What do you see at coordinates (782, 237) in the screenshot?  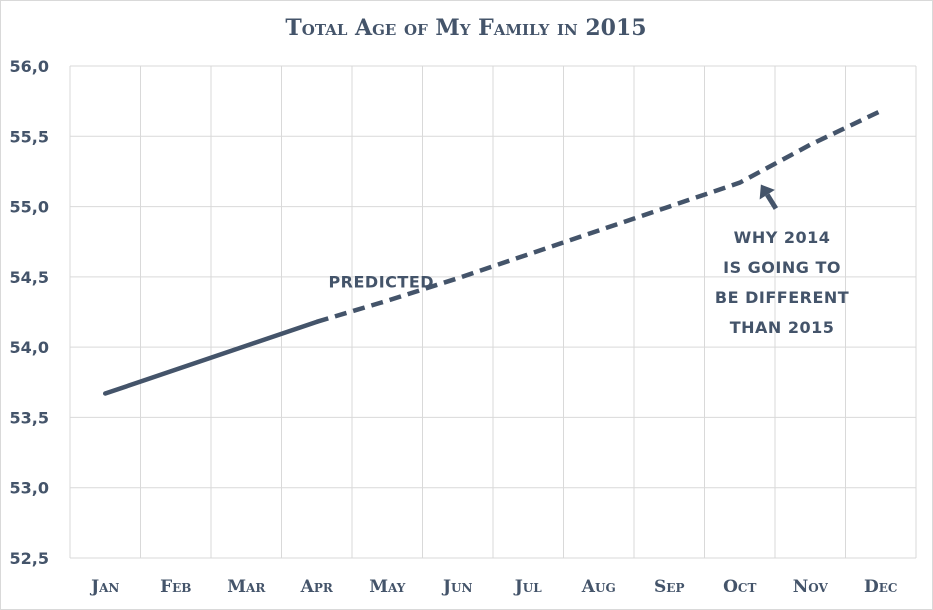 I see `annotation-note-line: WHY 2014` at bounding box center [782, 237].